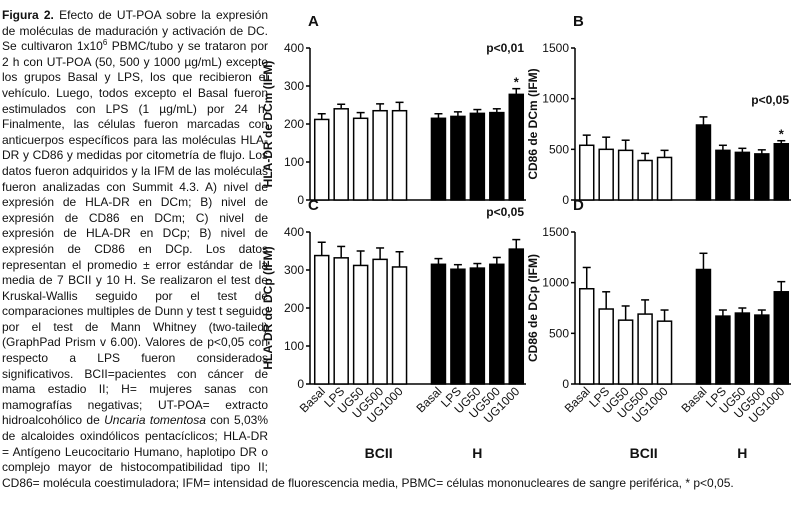 This screenshot has width=808, height=532. What do you see at coordinates (578, 21) in the screenshot?
I see `panel-letter: B` at bounding box center [578, 21].